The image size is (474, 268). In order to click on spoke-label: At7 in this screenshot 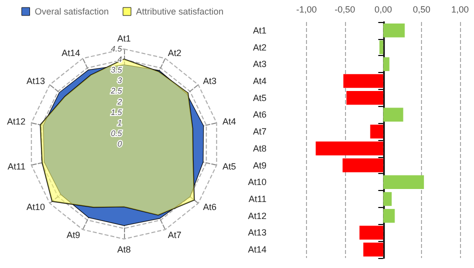, I will do `click(175, 235)`.